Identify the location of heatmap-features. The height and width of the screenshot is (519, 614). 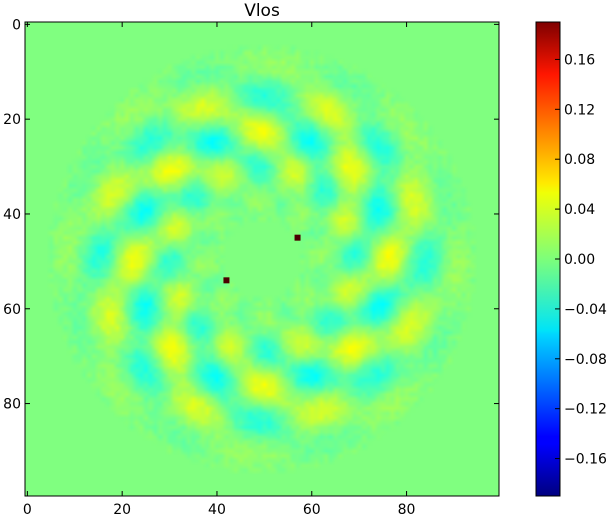
(262, 259).